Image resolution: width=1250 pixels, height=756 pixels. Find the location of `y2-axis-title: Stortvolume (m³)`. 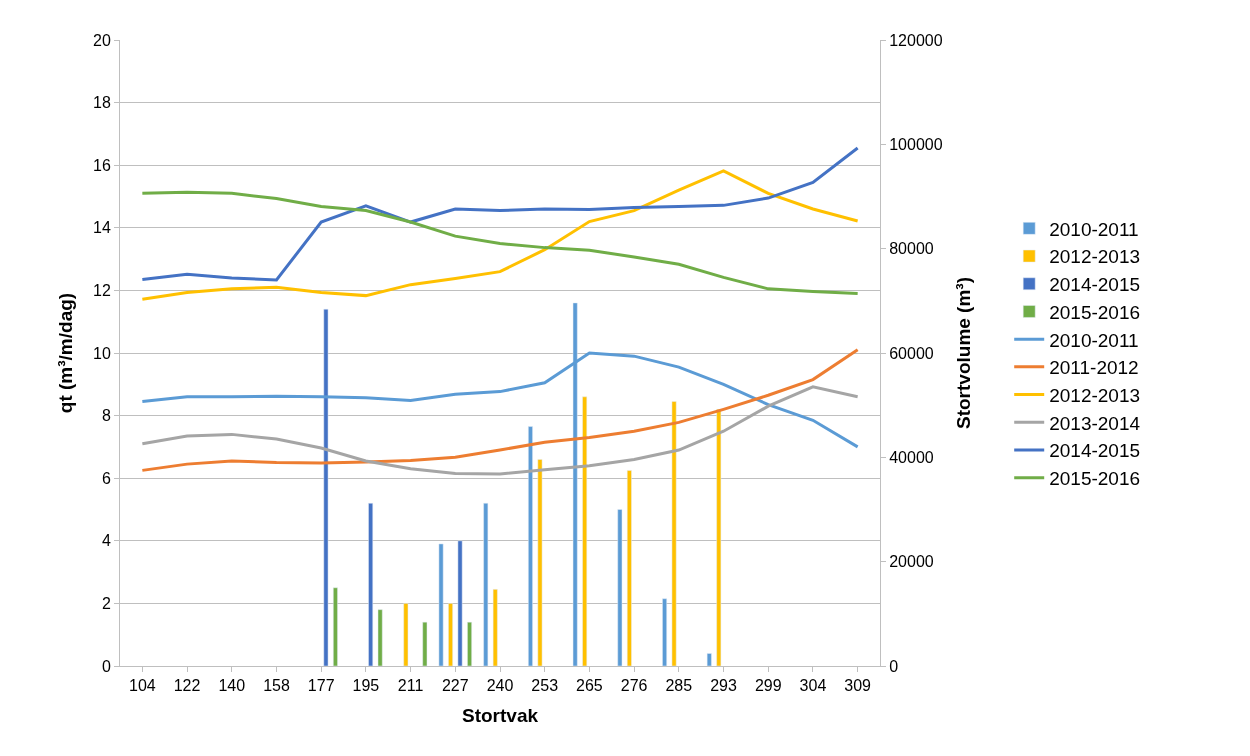

y2-axis-title: Stortvolume (m³) is located at coordinates (964, 353).